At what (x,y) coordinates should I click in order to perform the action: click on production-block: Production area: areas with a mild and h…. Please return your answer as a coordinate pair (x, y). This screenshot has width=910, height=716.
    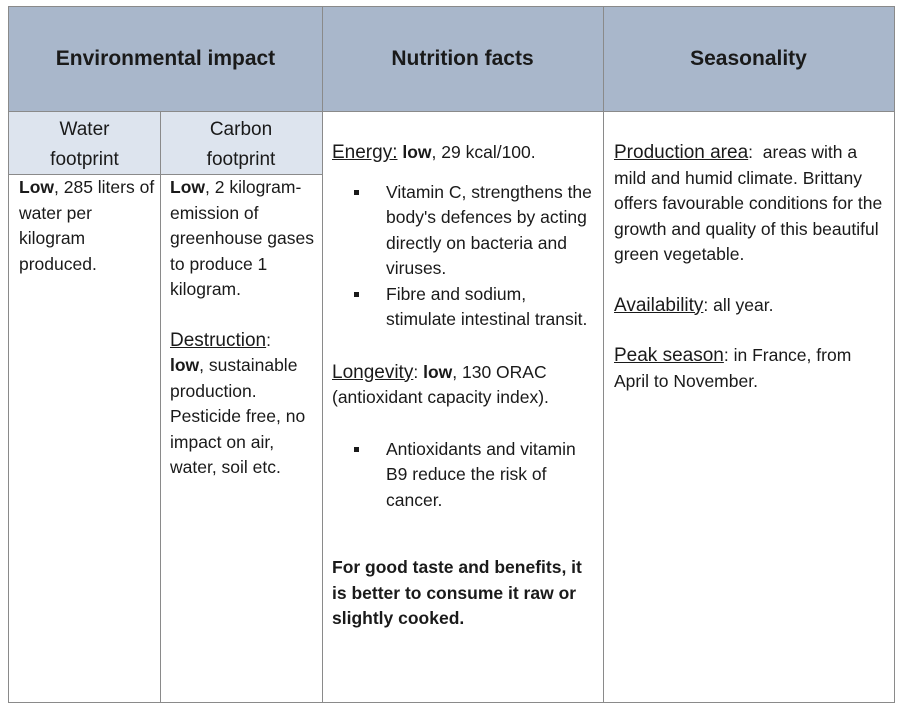
    Looking at the image, I should click on (751, 204).